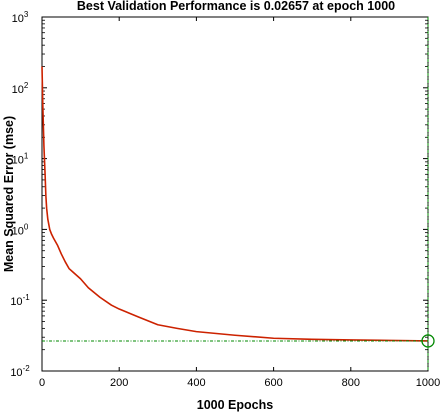 Image resolution: width=441 pixels, height=413 pixels. I want to click on y-tick-exponent: 1, so click(26, 156).